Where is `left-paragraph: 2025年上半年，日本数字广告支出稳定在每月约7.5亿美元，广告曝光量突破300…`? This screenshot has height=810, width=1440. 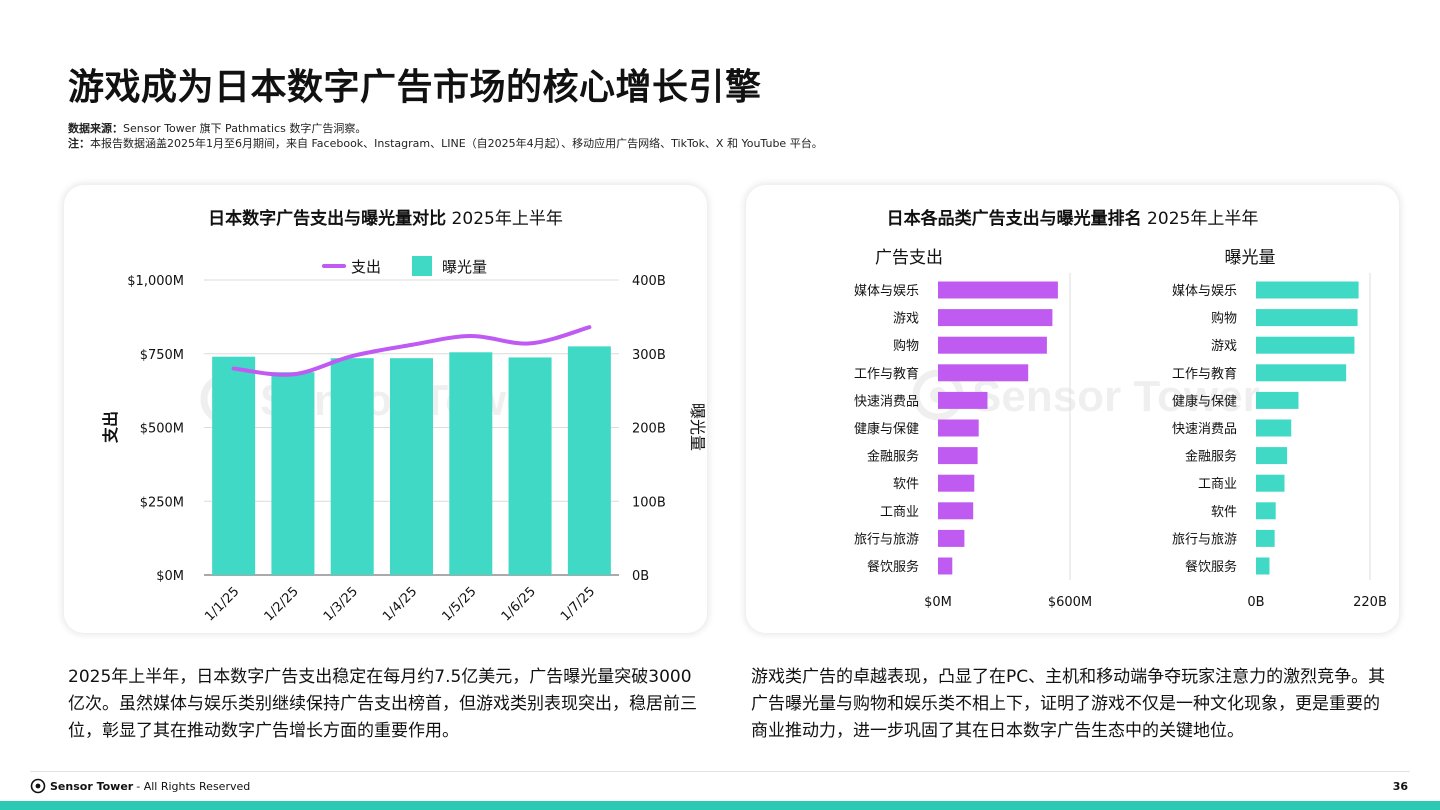
left-paragraph: 2025年上半年，日本数字广告支出稳定在每月约7.5亿美元，广告曝光量突破300… is located at coordinates (382, 704).